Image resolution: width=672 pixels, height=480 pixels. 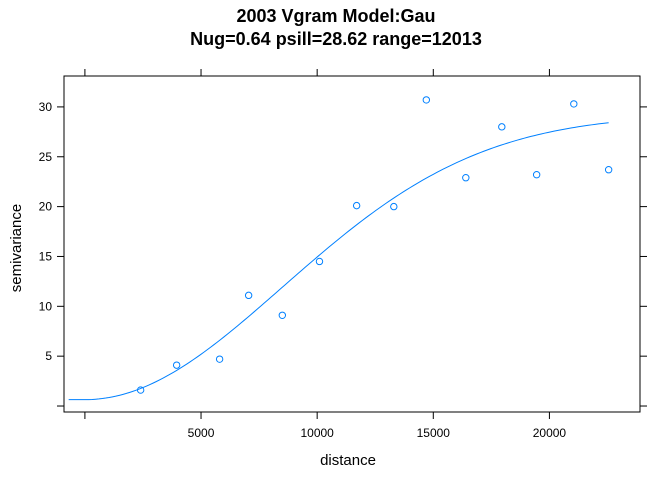 I want to click on x-tick-label: 15000, so click(x=434, y=433).